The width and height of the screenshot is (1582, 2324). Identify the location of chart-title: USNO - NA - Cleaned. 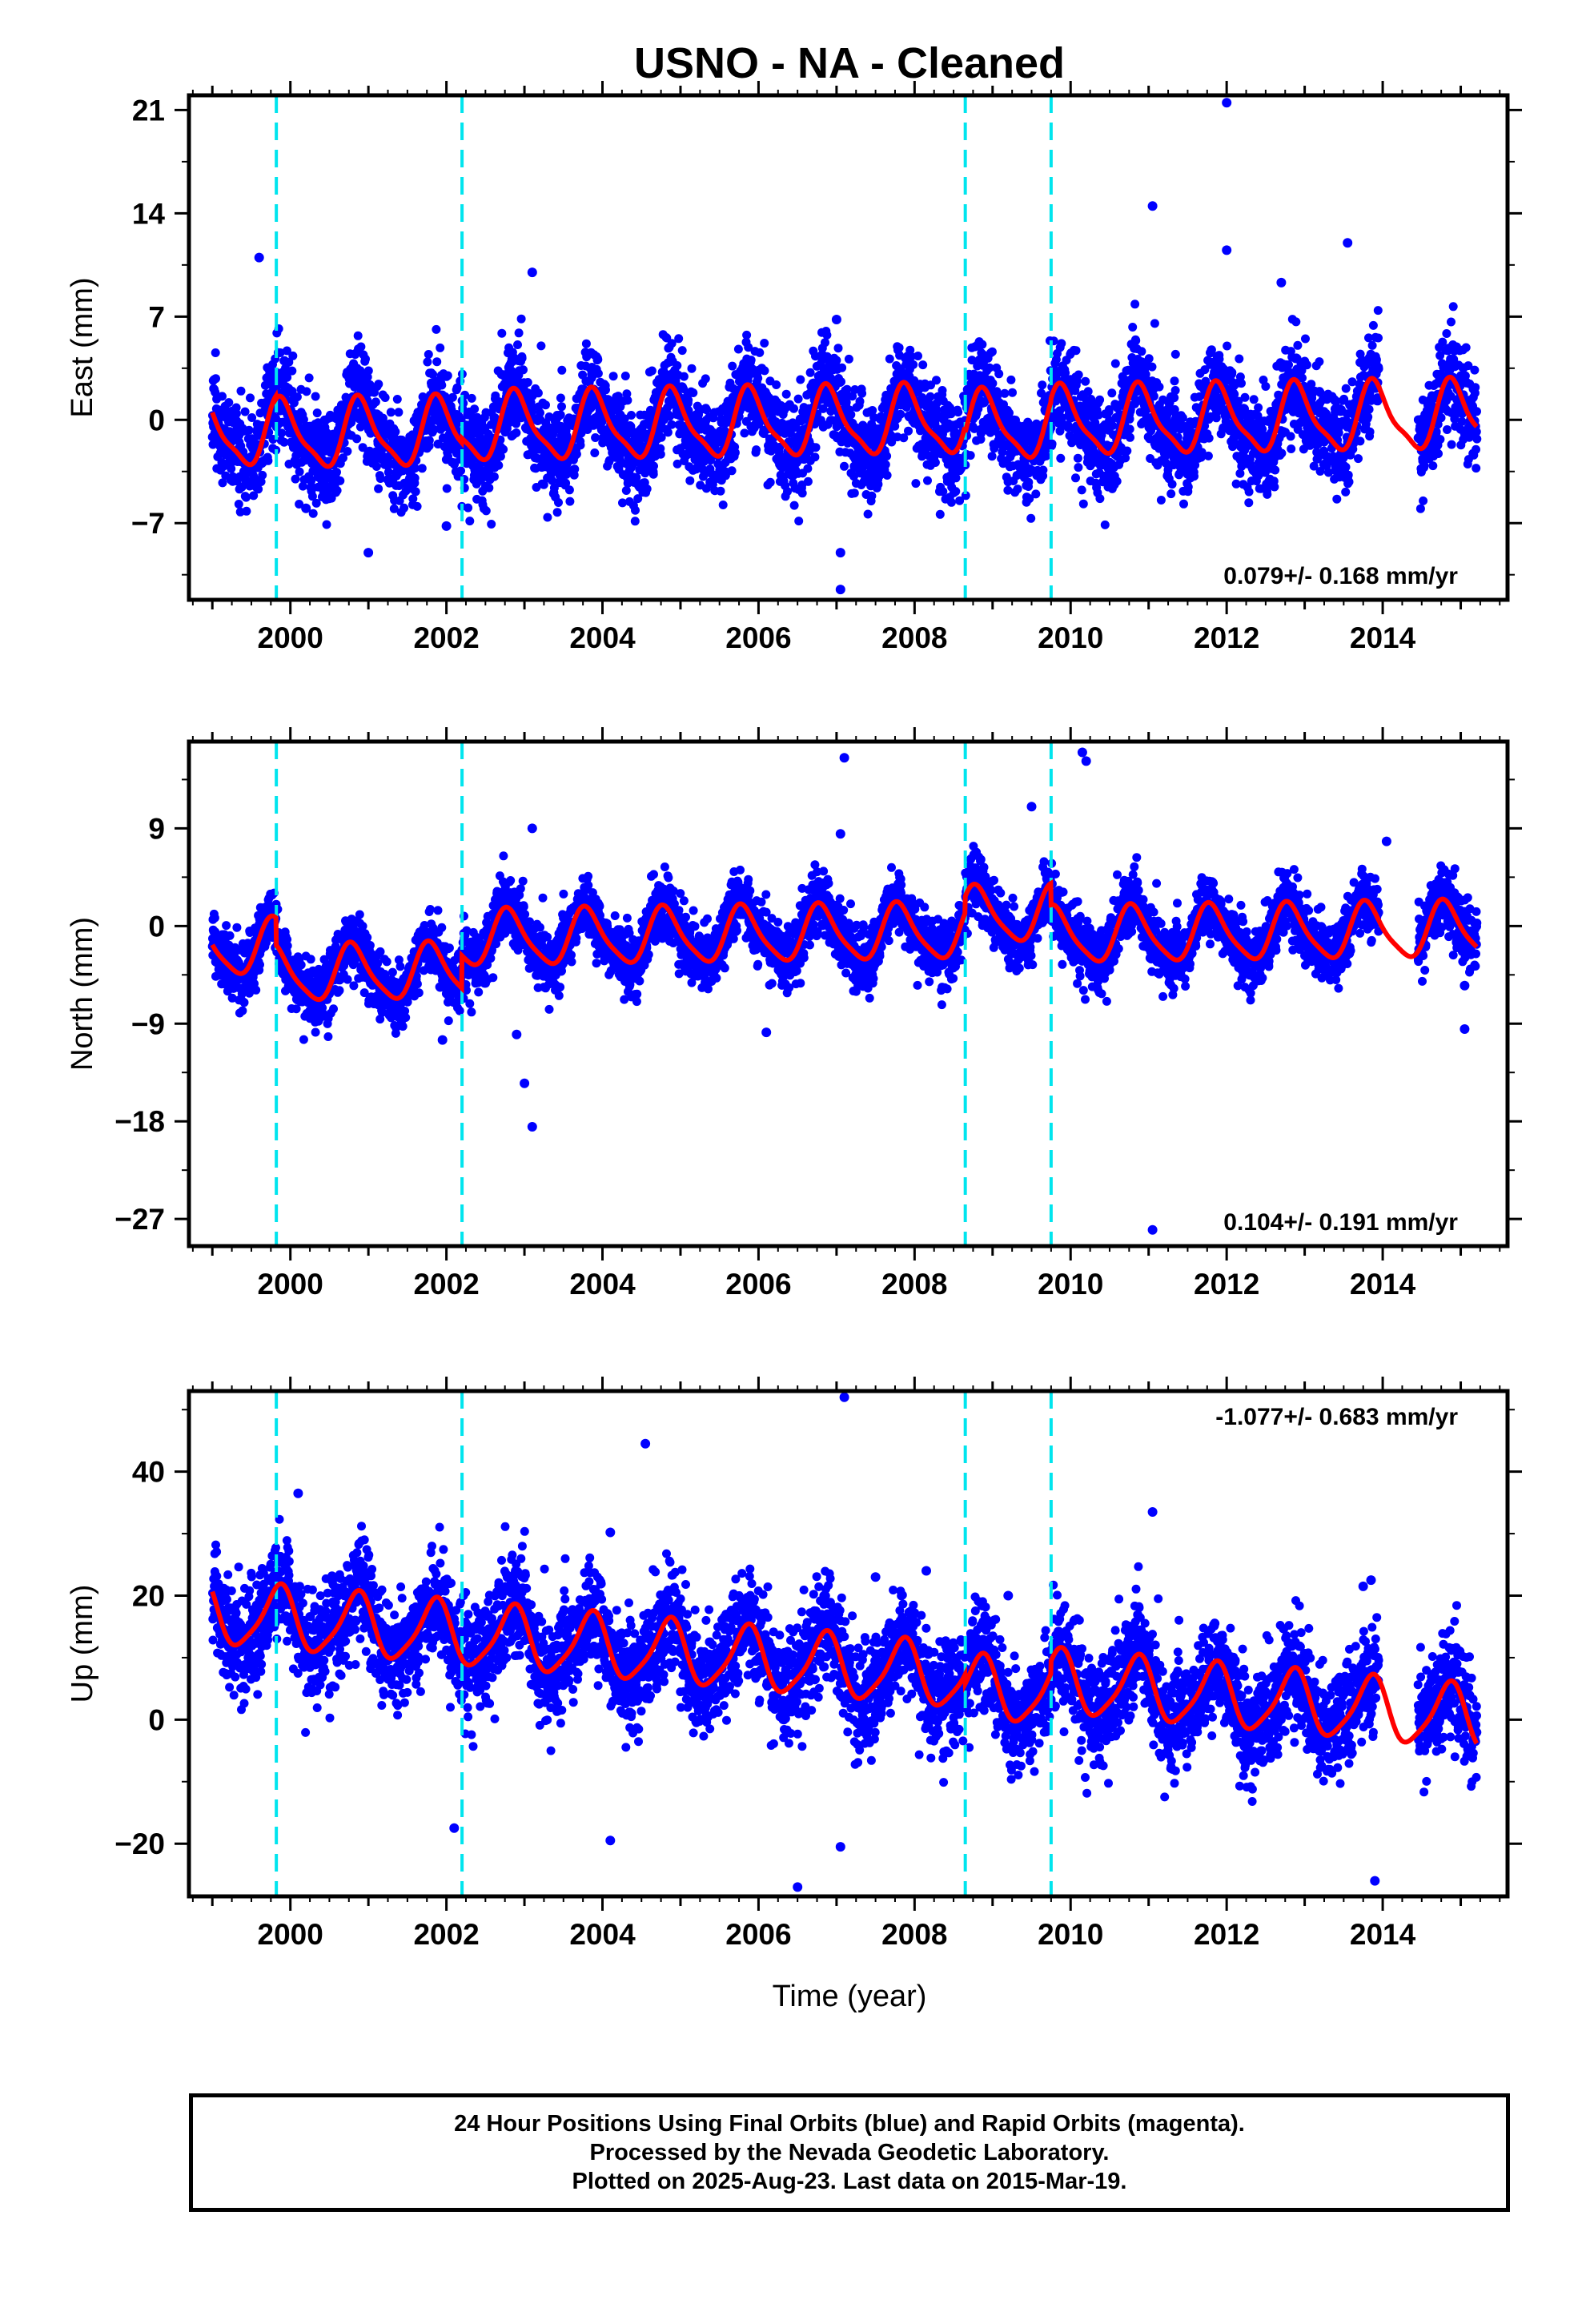
(849, 63).